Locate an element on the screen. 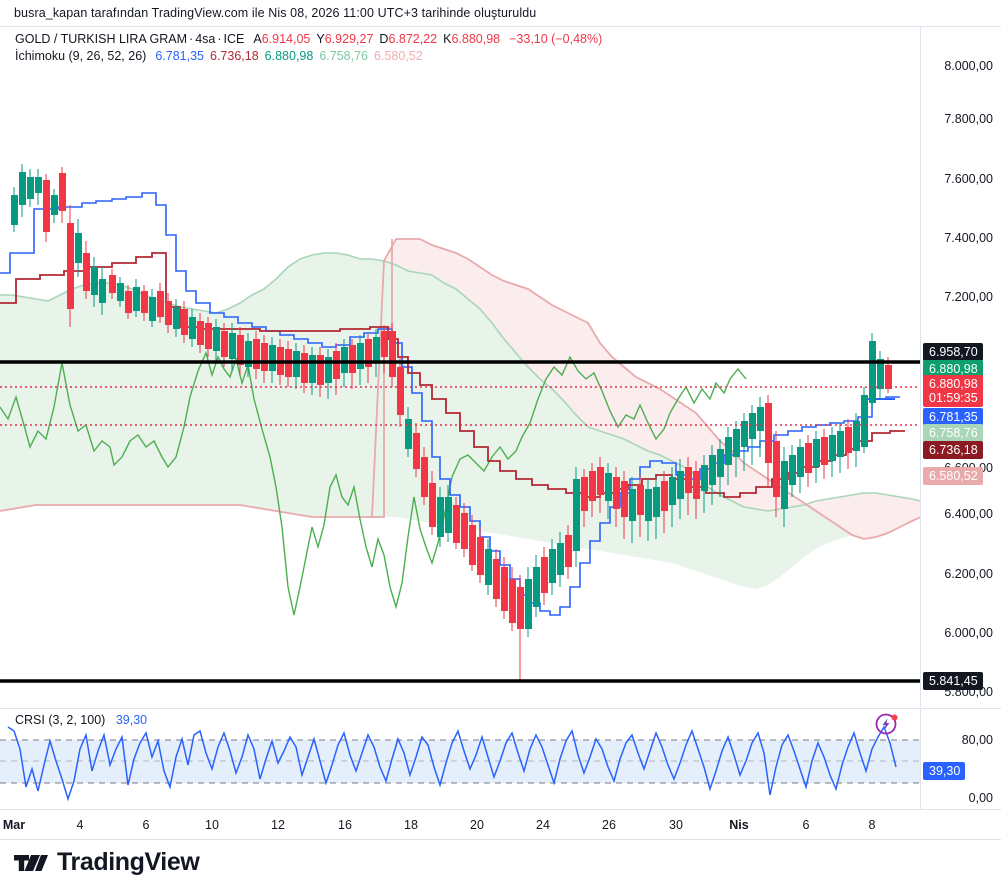 The image size is (1001, 893). tradingview-wordmark: TradingView is located at coordinates (128, 862).